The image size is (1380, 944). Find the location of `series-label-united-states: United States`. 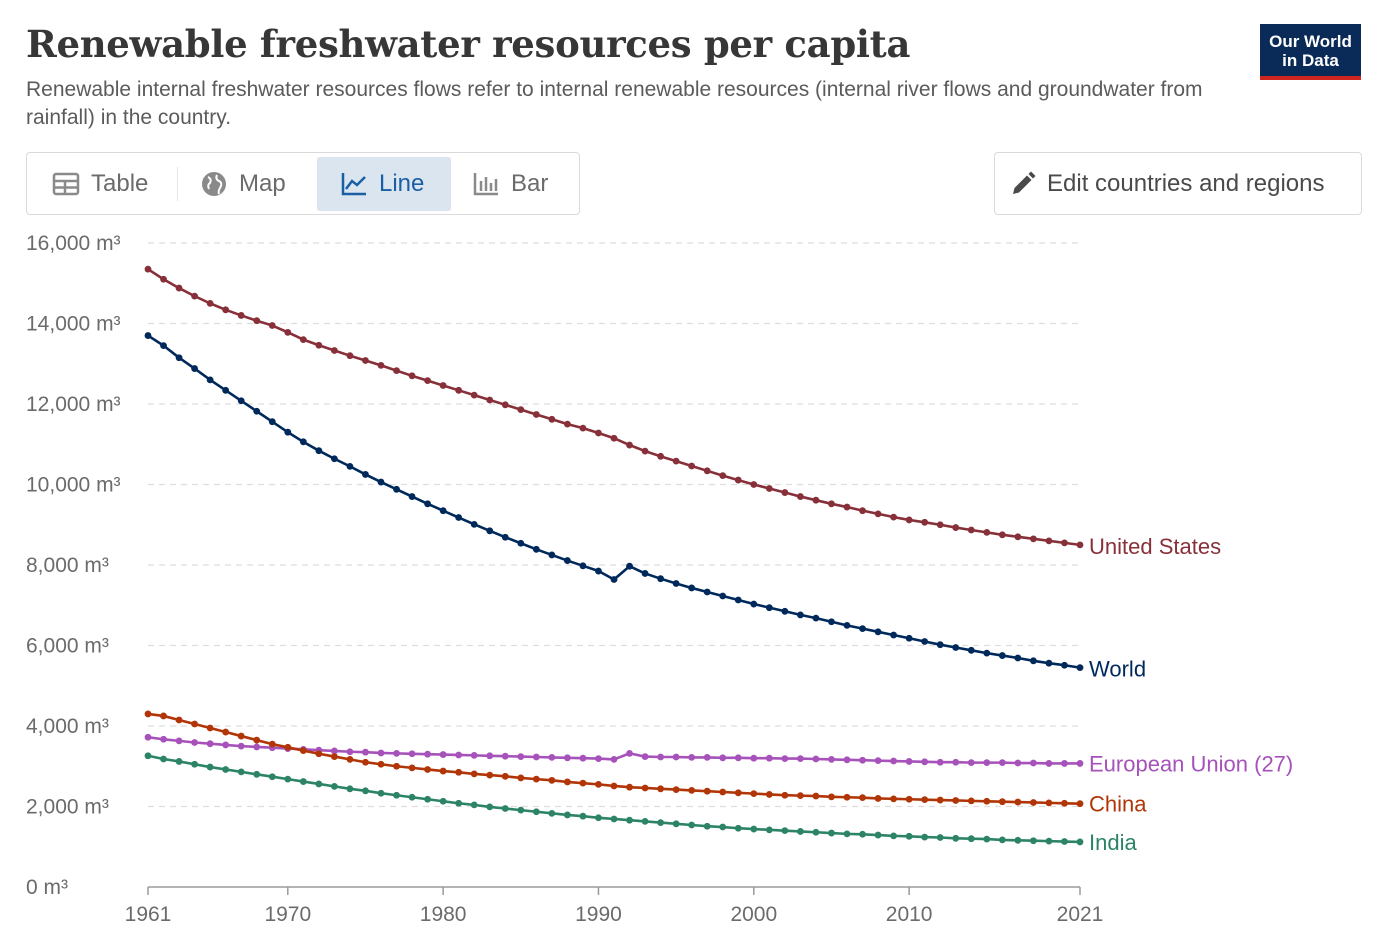

series-label-united-states: United States is located at coordinates (1155, 546).